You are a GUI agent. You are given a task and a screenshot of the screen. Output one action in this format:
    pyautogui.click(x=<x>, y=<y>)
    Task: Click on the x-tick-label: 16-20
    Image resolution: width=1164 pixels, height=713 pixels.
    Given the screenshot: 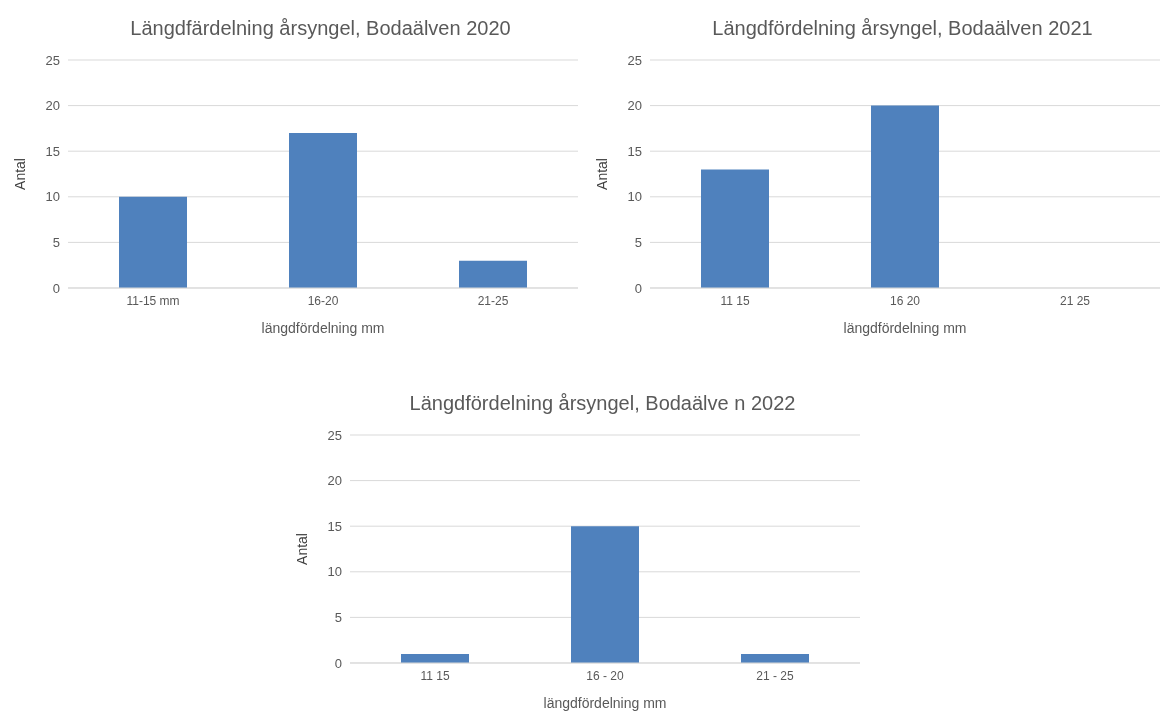 What is the action you would take?
    pyautogui.click(x=323, y=300)
    